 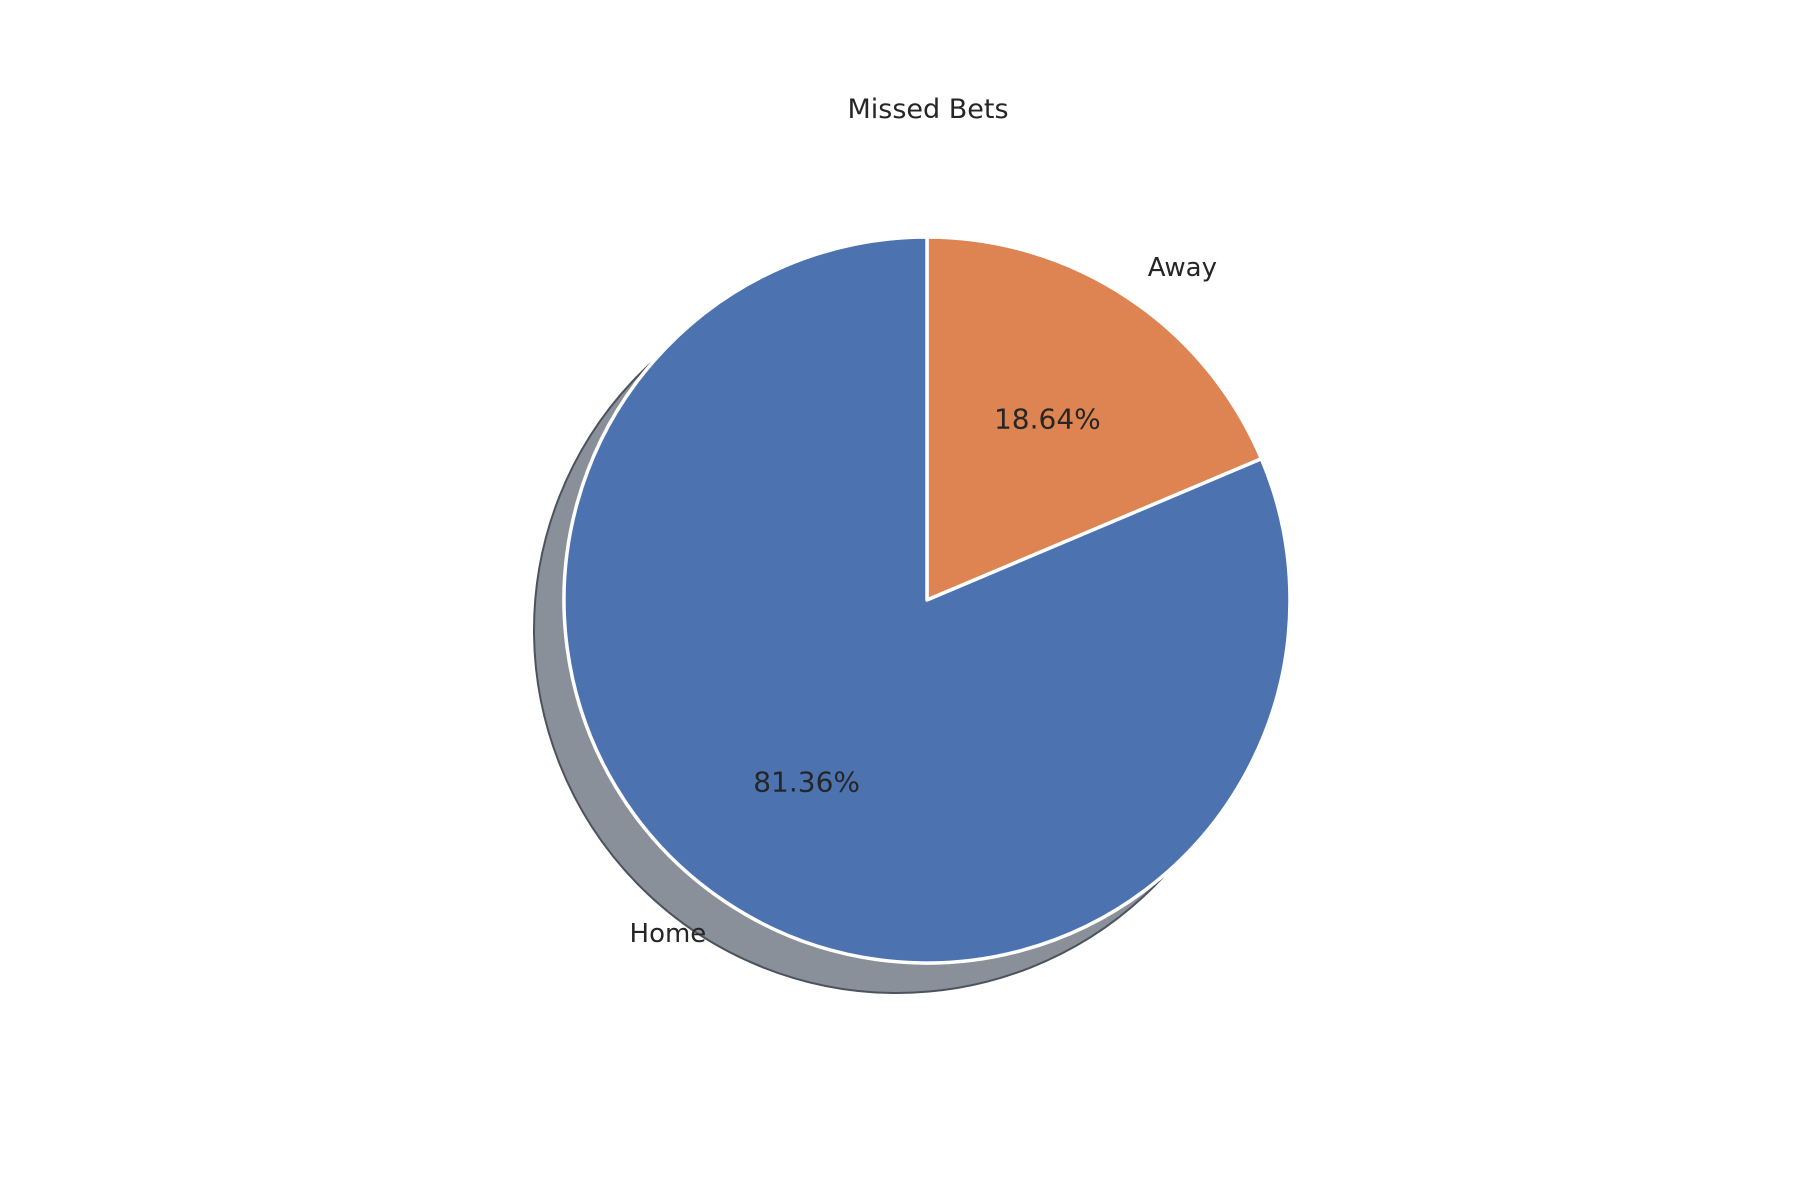 What do you see at coordinates (806, 782) in the screenshot?
I see `slice-percent-label-home: 81.36%` at bounding box center [806, 782].